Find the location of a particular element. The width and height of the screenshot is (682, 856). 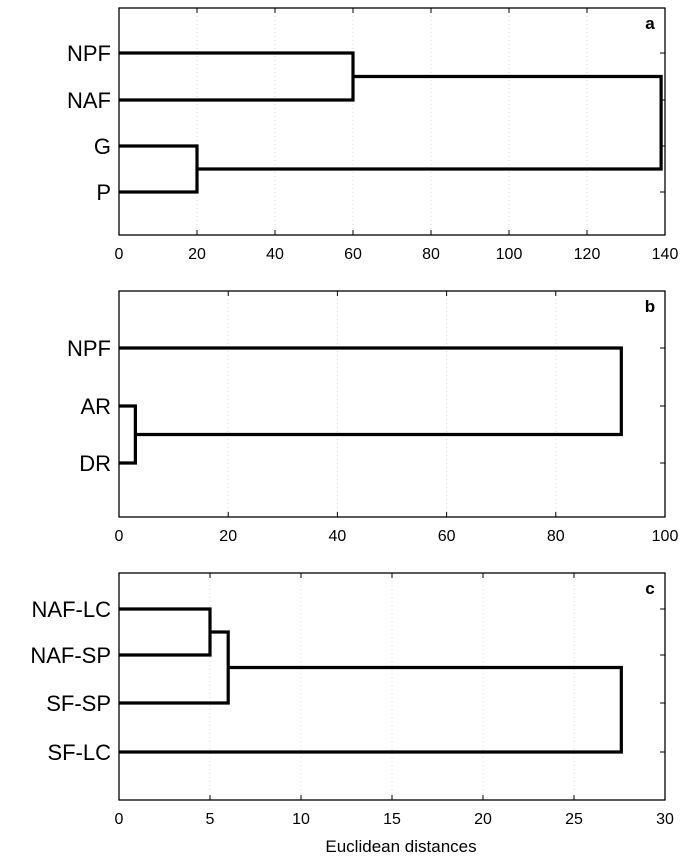

branches-c is located at coordinates (371, 680).